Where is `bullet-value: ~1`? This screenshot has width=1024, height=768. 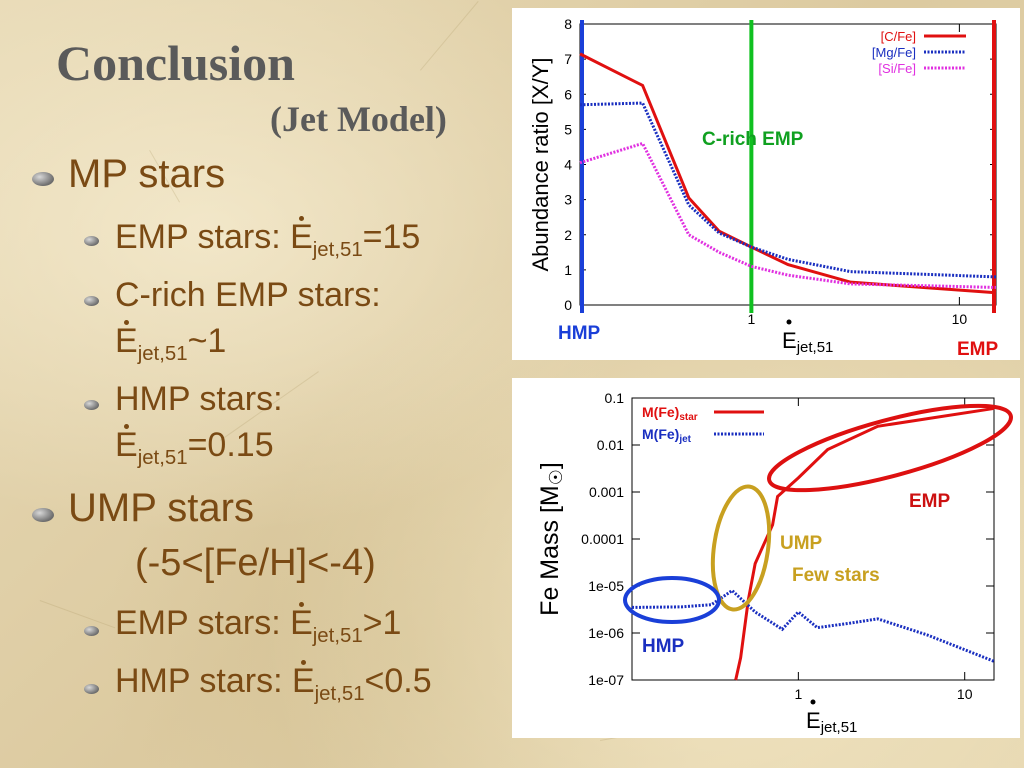
bullet-value: ~1 is located at coordinates (207, 341).